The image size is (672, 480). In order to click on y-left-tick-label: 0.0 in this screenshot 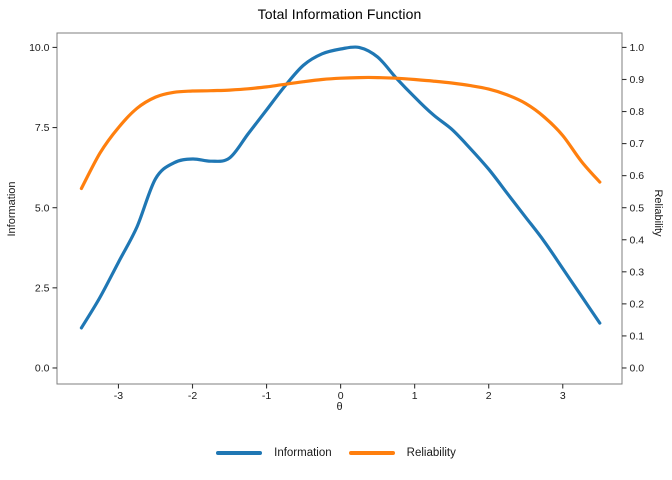, I will do `click(42, 369)`.